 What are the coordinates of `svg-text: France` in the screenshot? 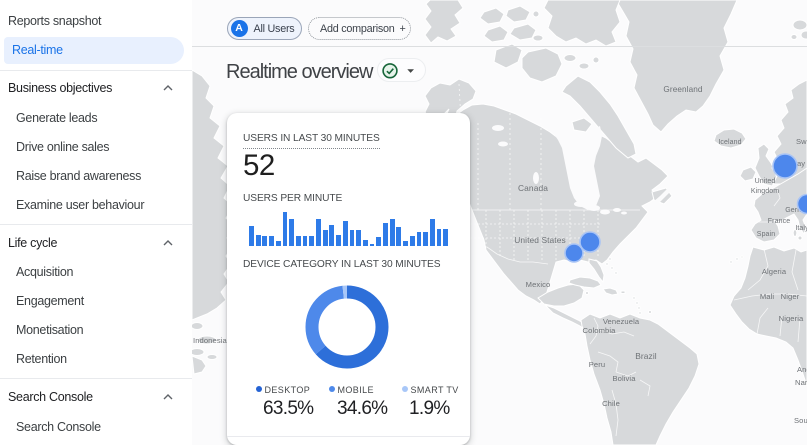 It's located at (779, 221).